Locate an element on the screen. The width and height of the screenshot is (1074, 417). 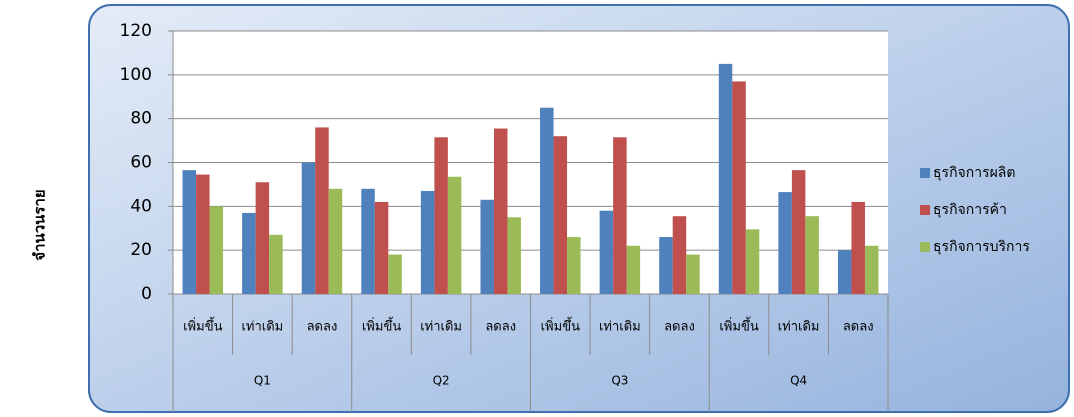
y-axis-label: จำนวนราย is located at coordinates (40, 224).